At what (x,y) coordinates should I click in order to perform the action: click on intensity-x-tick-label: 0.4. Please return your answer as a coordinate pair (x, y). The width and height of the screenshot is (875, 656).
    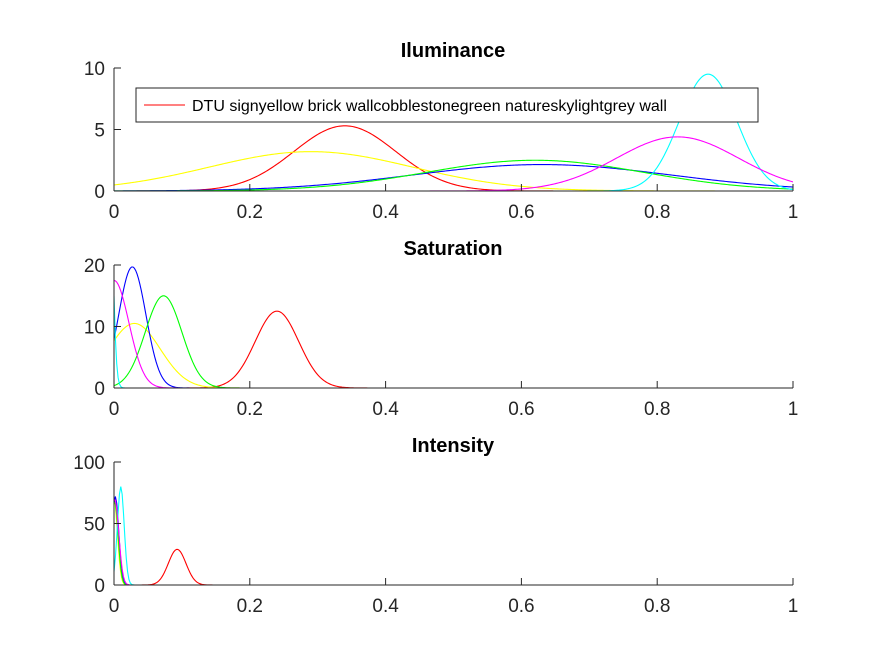
    Looking at the image, I should click on (385, 606).